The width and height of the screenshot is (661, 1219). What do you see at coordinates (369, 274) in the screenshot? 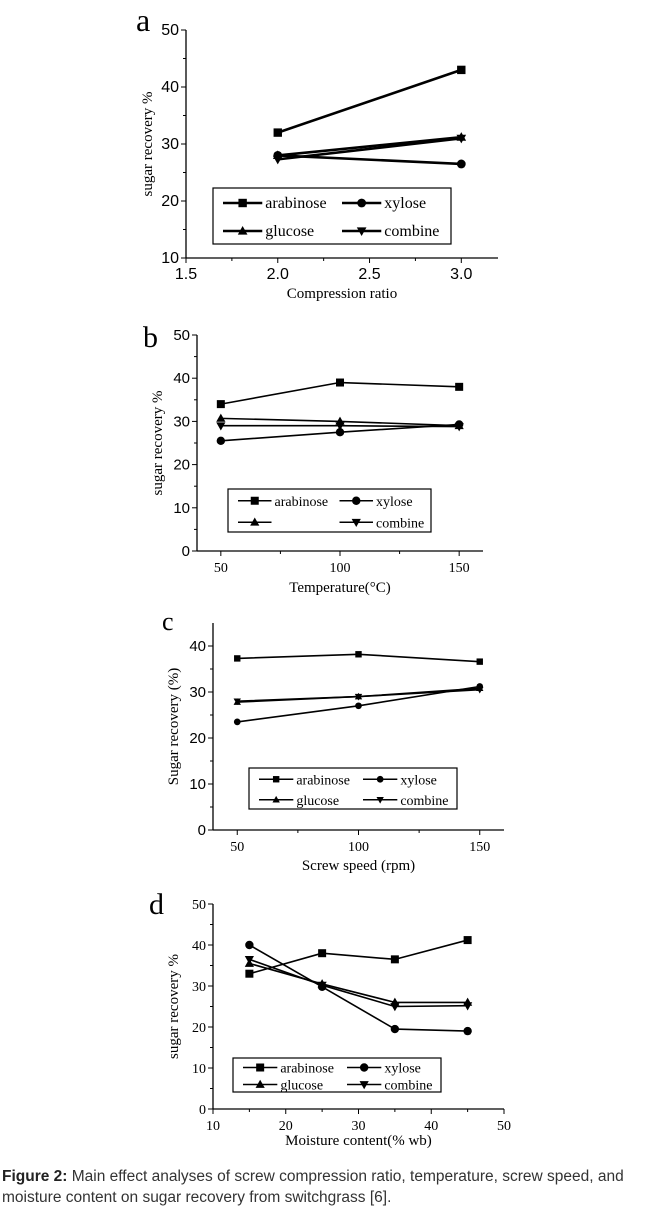
I see `x-tick-label: 2.5` at bounding box center [369, 274].